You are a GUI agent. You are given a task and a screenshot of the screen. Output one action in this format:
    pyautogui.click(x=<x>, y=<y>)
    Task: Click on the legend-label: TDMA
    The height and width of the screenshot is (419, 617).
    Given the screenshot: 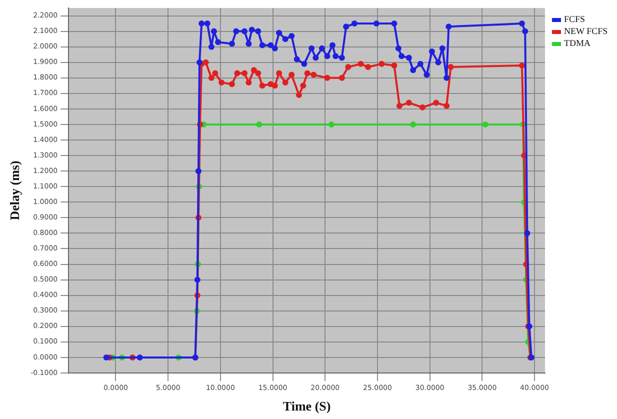 What is the action you would take?
    pyautogui.click(x=577, y=43)
    